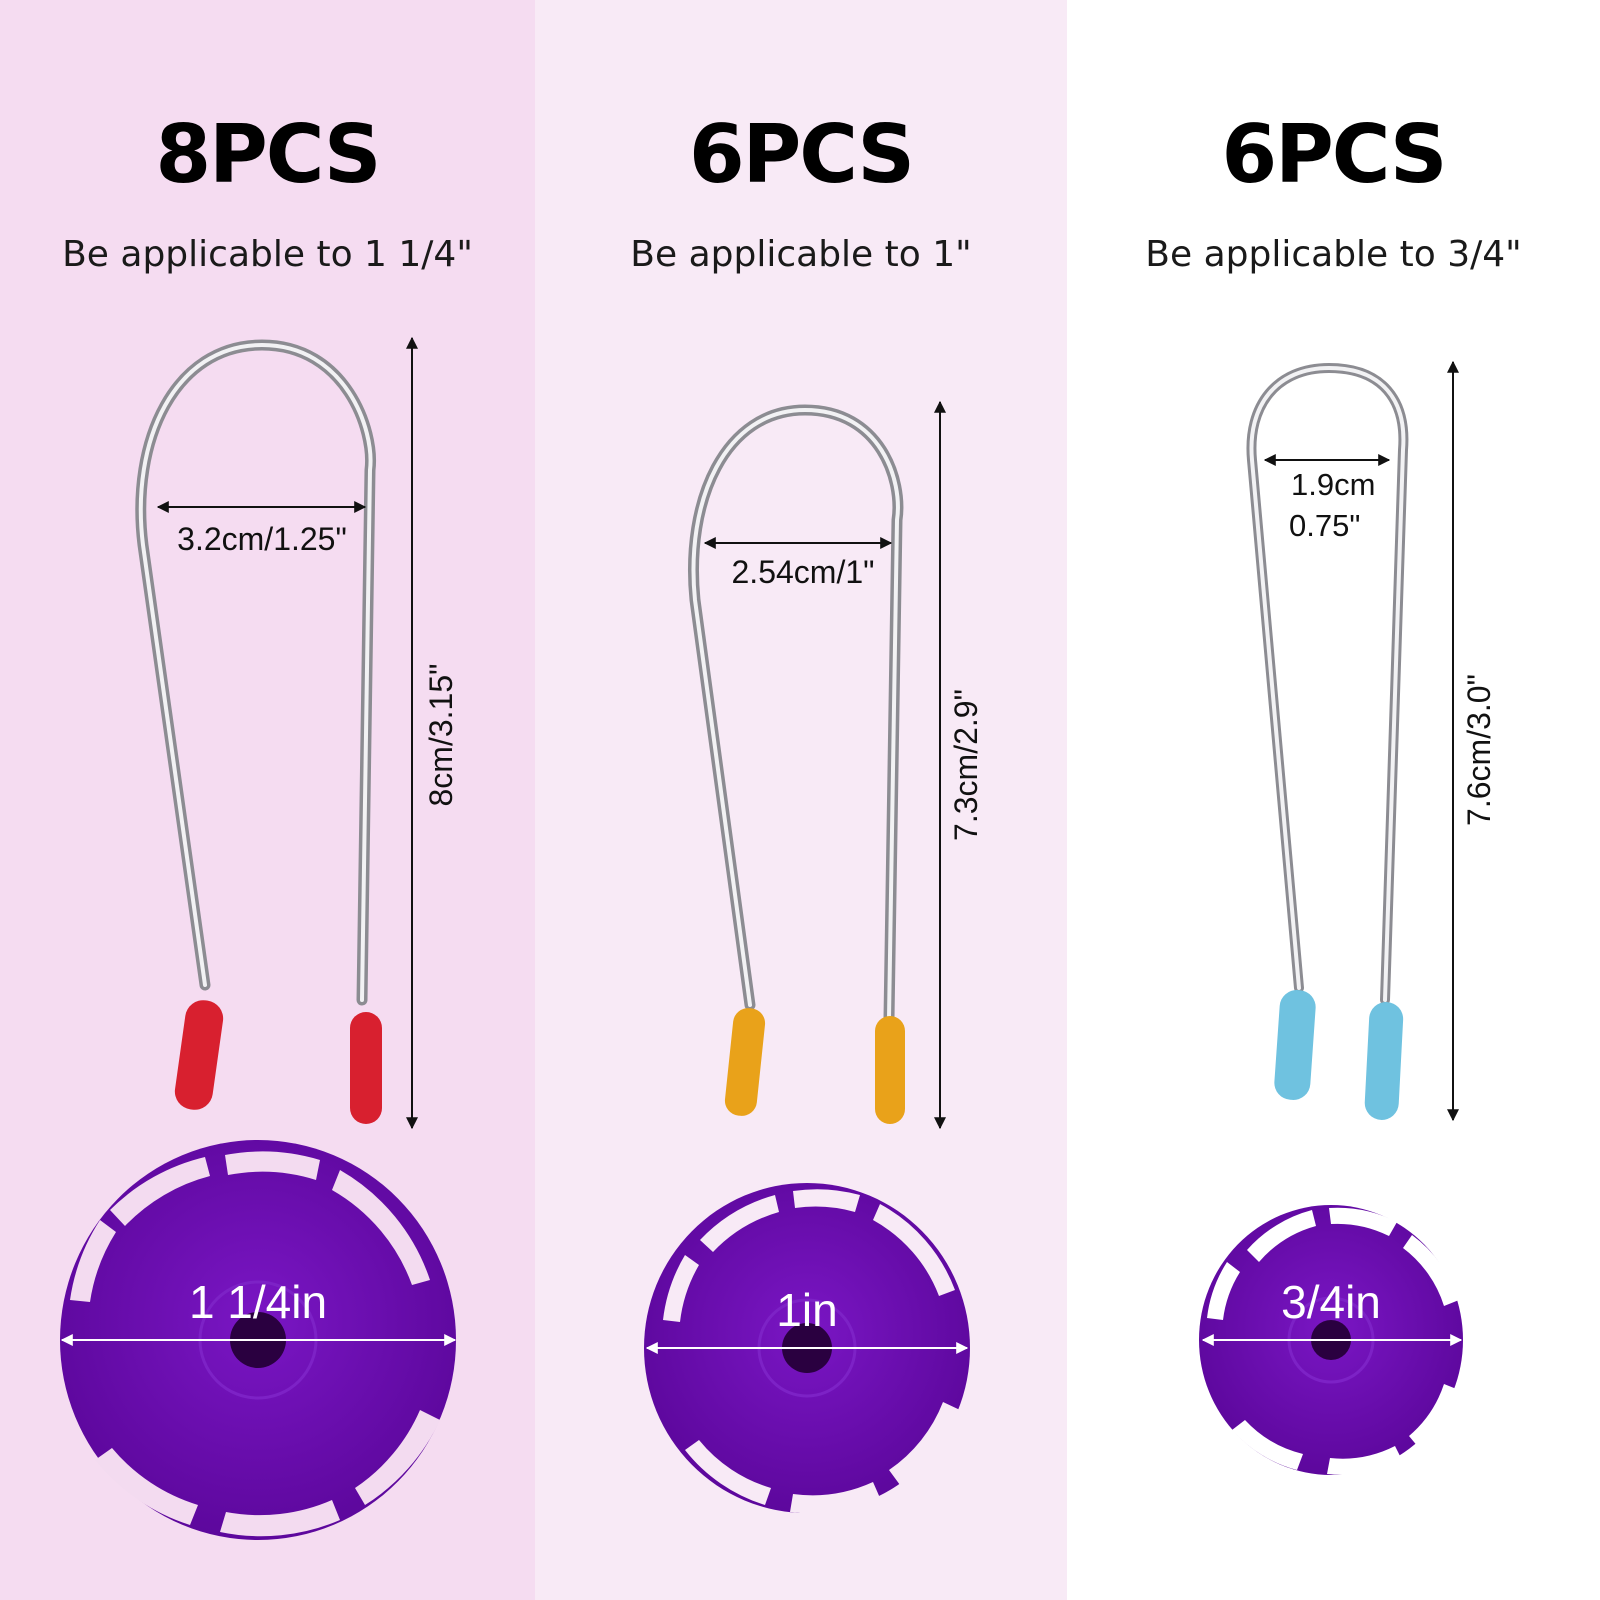  Describe the element at coordinates (267, 254) in the screenshot. I see `panel-1-applicable: Be applicable to 1 1/4"` at that location.